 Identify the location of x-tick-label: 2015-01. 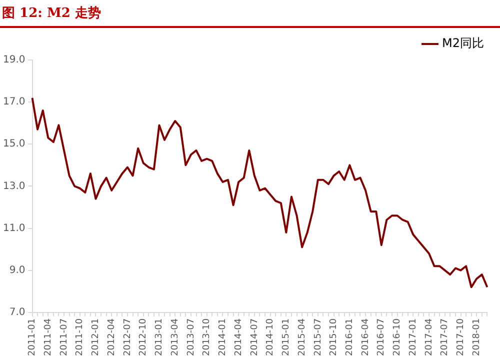
(287, 337).